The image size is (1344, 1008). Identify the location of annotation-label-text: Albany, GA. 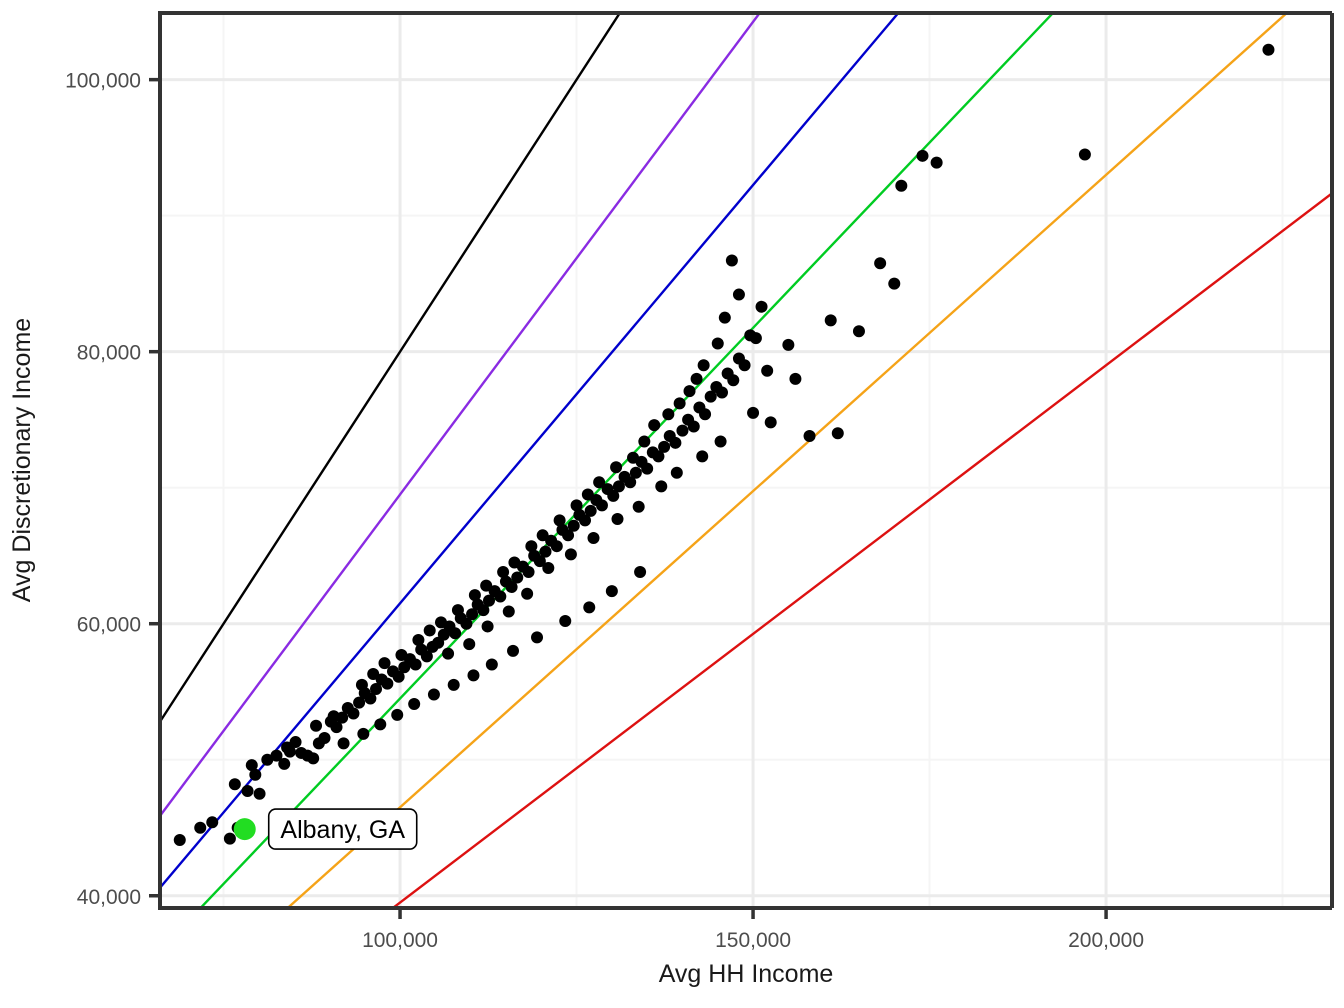
(342, 830).